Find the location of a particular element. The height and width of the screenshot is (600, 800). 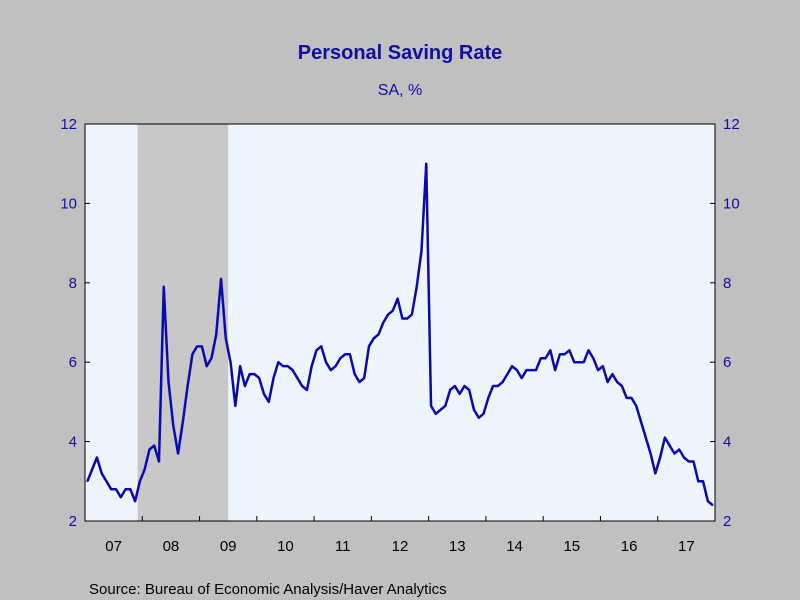

x-axis-labels: 07 08 09 10 11 12 13 14 15 16 17 is located at coordinates (399, 546).